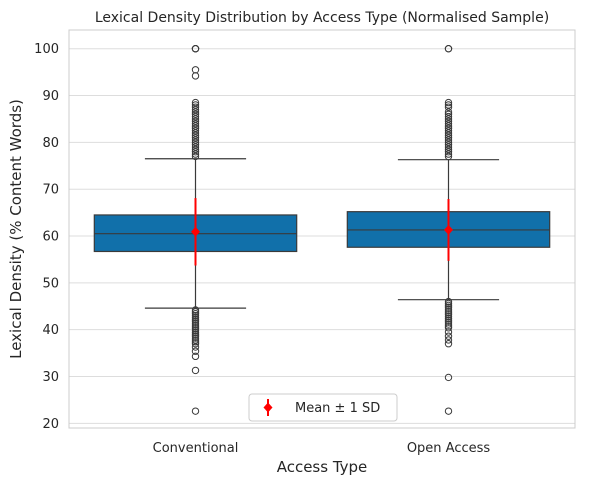 The height and width of the screenshot is (485, 593). Describe the element at coordinates (337, 408) in the screenshot. I see `legend-label: Mean ± 1 SD` at that location.